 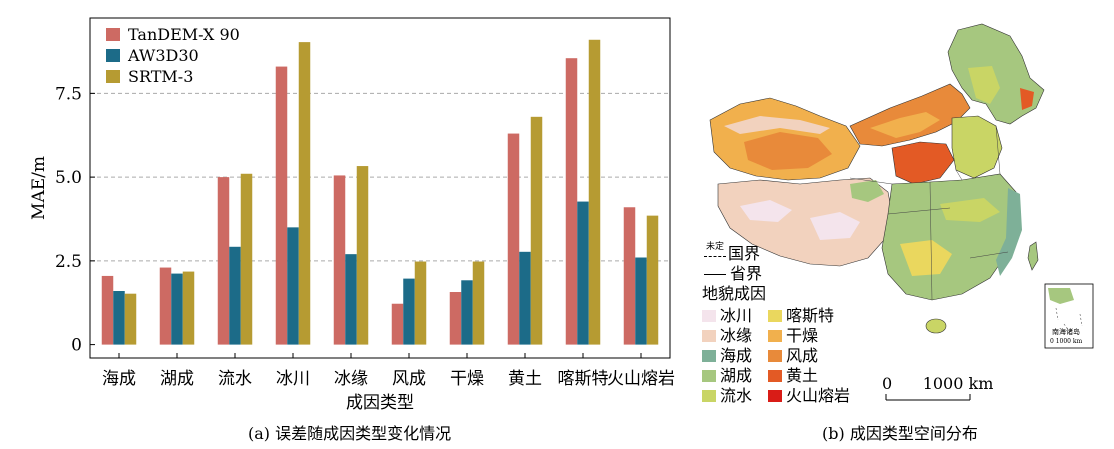 I want to click on caption-left: (a) 误差随成因类型变化情况, so click(x=350, y=433).